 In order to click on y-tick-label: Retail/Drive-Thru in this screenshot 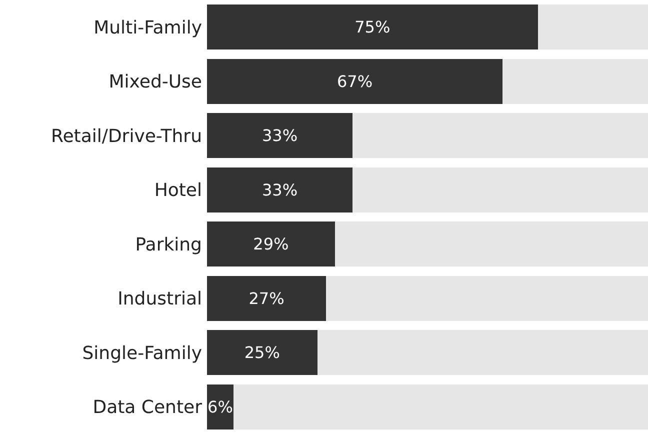, I will do `click(126, 136)`.